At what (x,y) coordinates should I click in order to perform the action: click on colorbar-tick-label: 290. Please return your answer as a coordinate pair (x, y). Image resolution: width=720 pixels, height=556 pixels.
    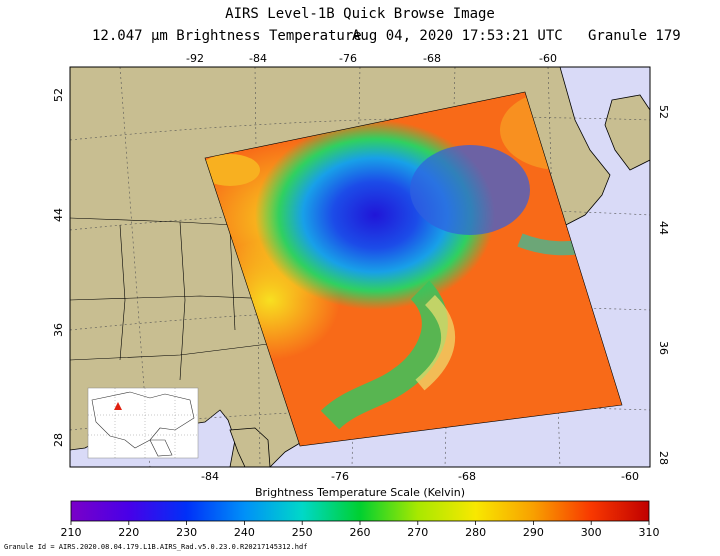
    Looking at the image, I should click on (533, 532).